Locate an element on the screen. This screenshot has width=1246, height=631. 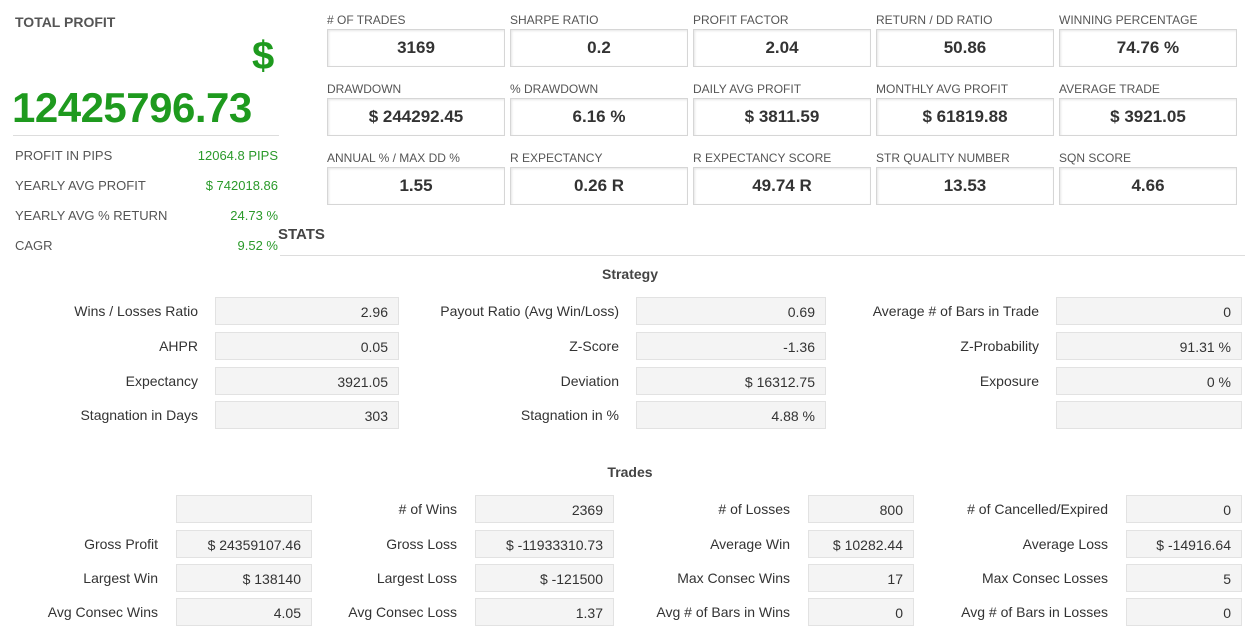
metric-value: 74.76 % is located at coordinates (1148, 48).